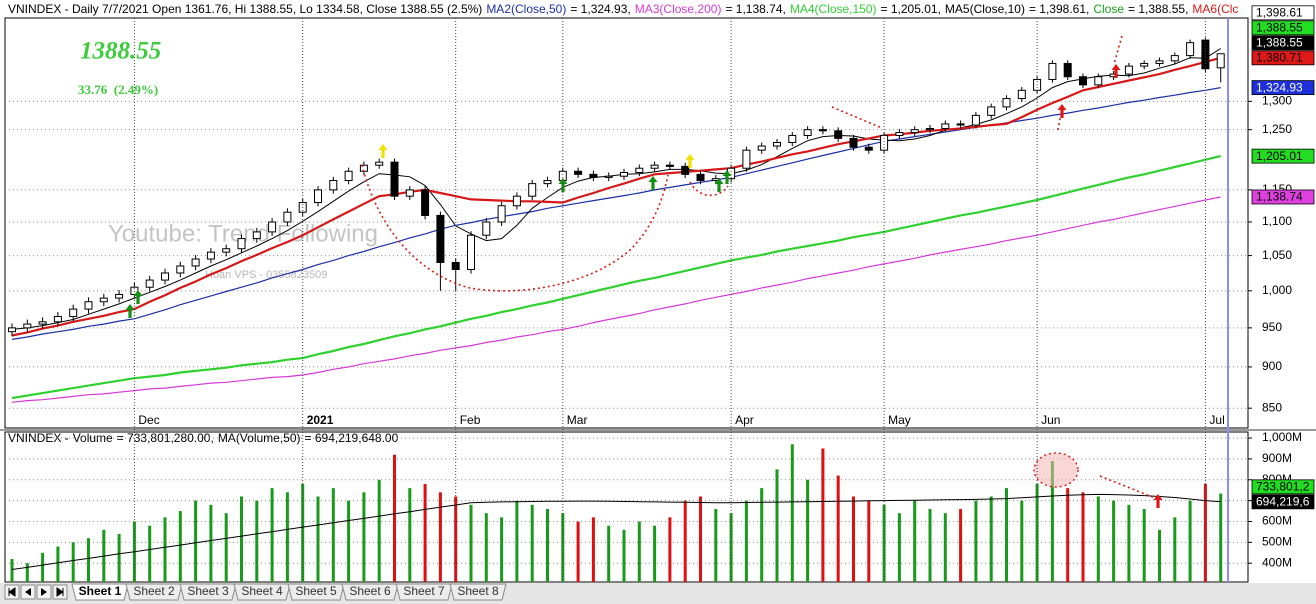  I want to click on sheet-tab-label: Sheet 4, so click(262, 591).